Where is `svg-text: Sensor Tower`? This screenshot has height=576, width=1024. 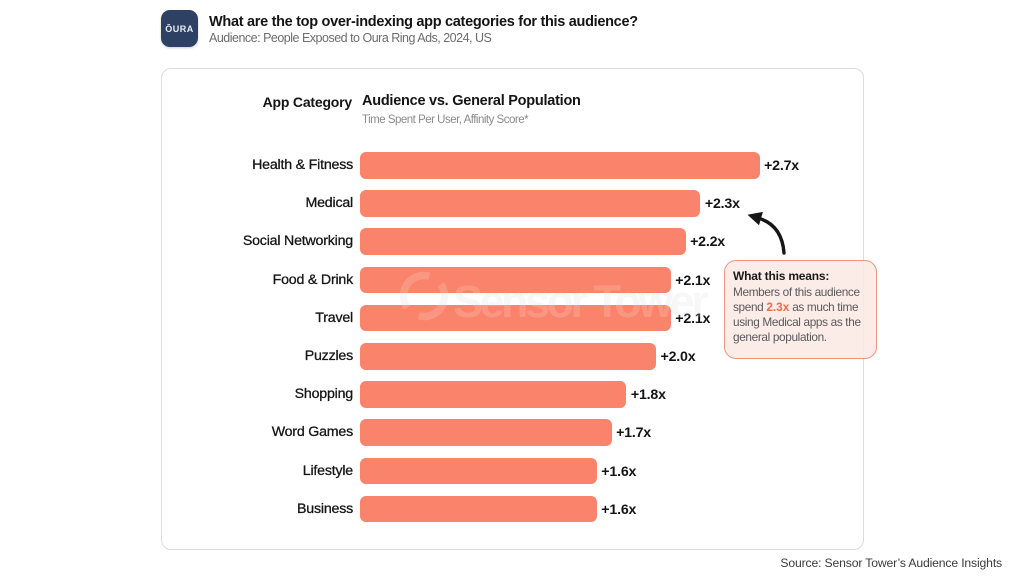
svg-text: Sensor Tower is located at coordinates (580, 301).